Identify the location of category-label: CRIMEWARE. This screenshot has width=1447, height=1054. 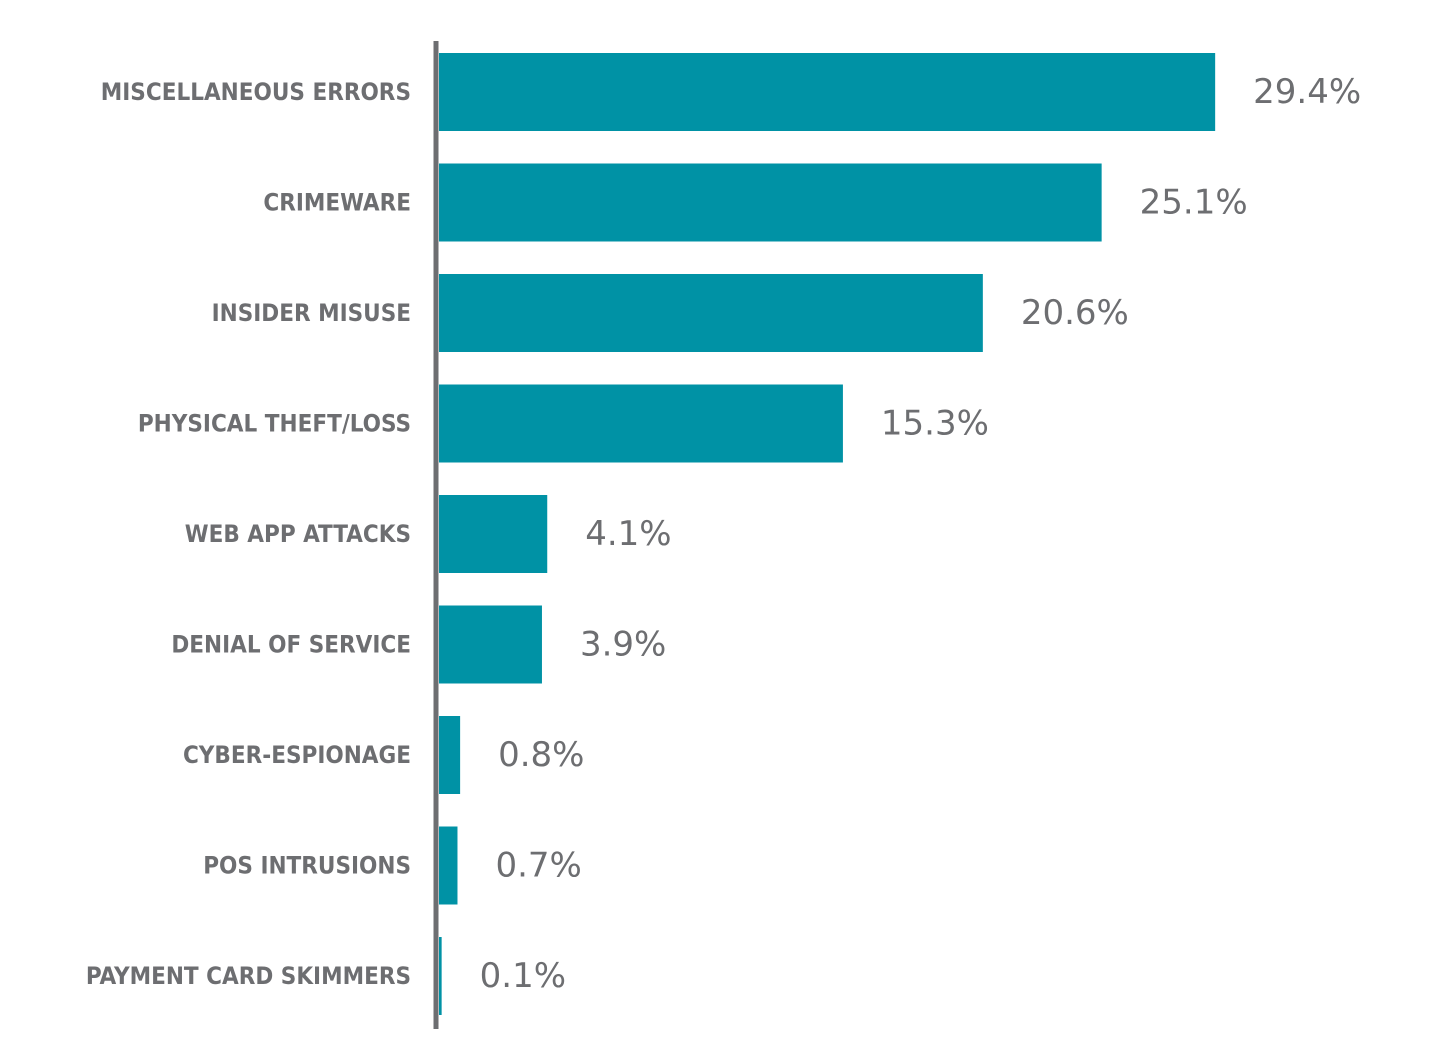
(337, 203).